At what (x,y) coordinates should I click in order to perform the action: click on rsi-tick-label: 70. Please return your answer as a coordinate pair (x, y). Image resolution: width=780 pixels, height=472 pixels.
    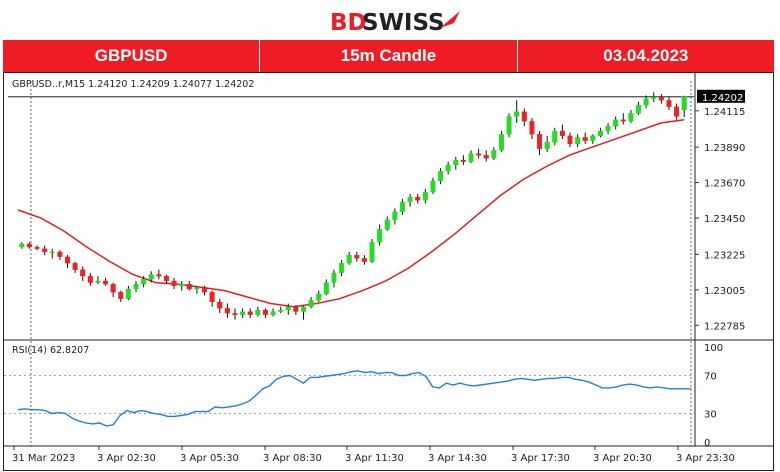
    Looking at the image, I should click on (710, 377).